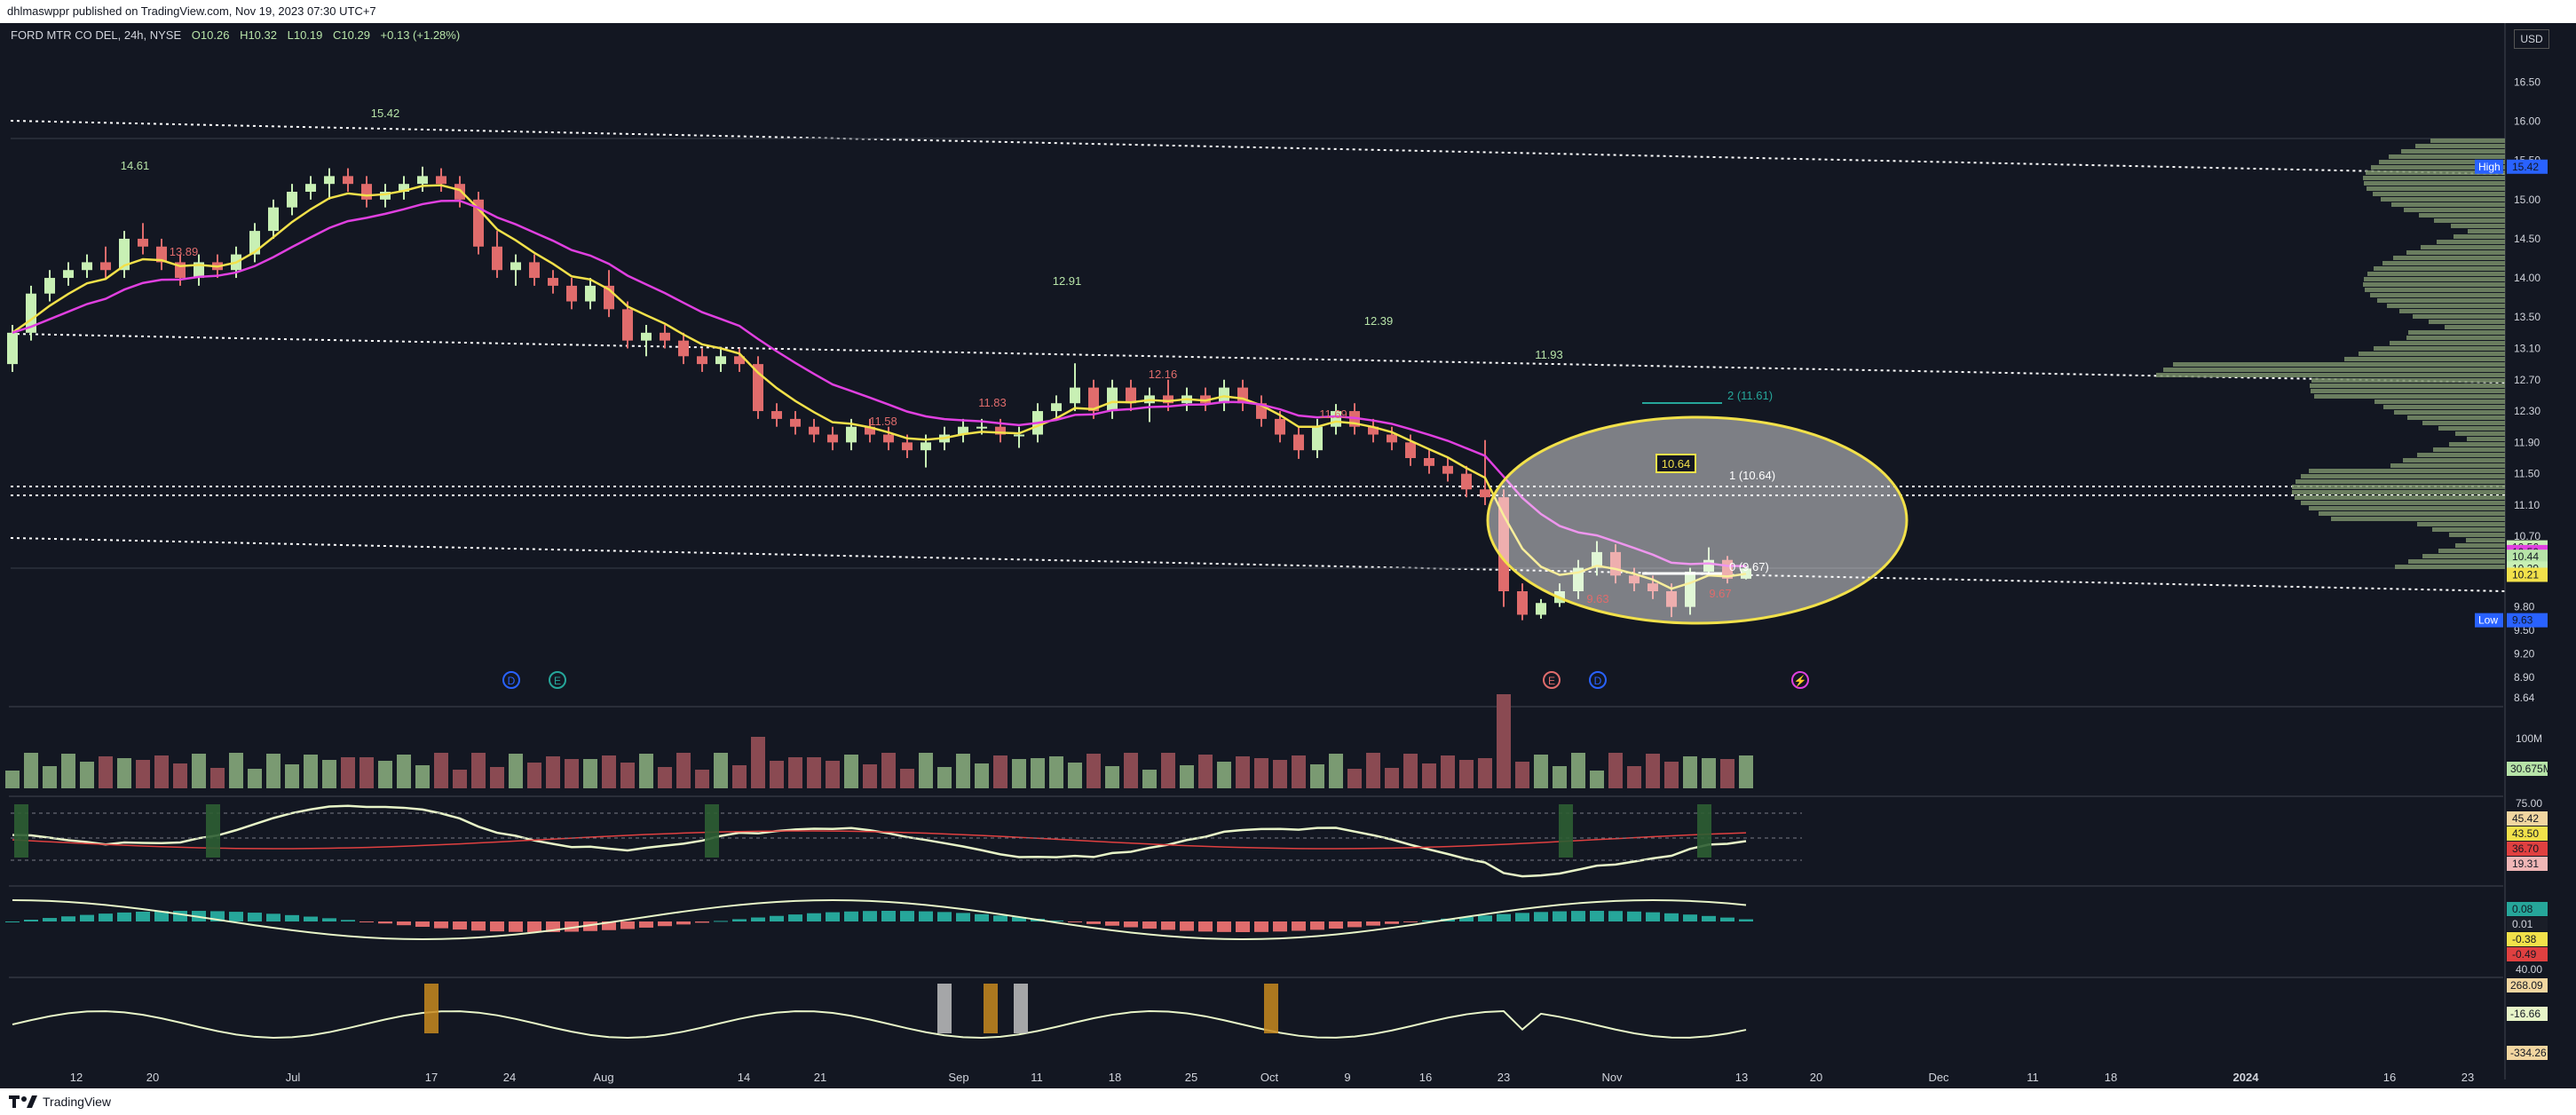 Image resolution: width=2576 pixels, height=1115 pixels. Describe the element at coordinates (2531, 39) in the screenshot. I see `currency-button: USD` at that location.